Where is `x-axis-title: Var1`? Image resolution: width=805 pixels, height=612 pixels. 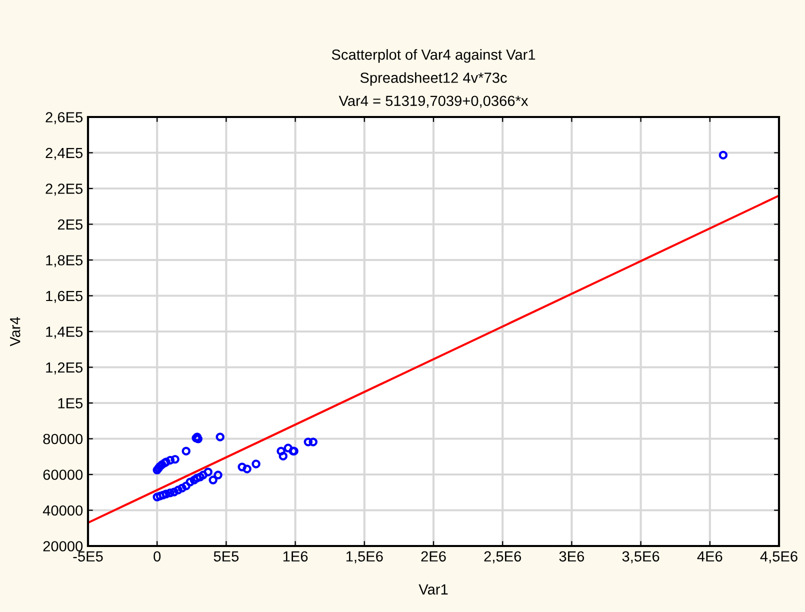
x-axis-title: Var1 is located at coordinates (433, 589).